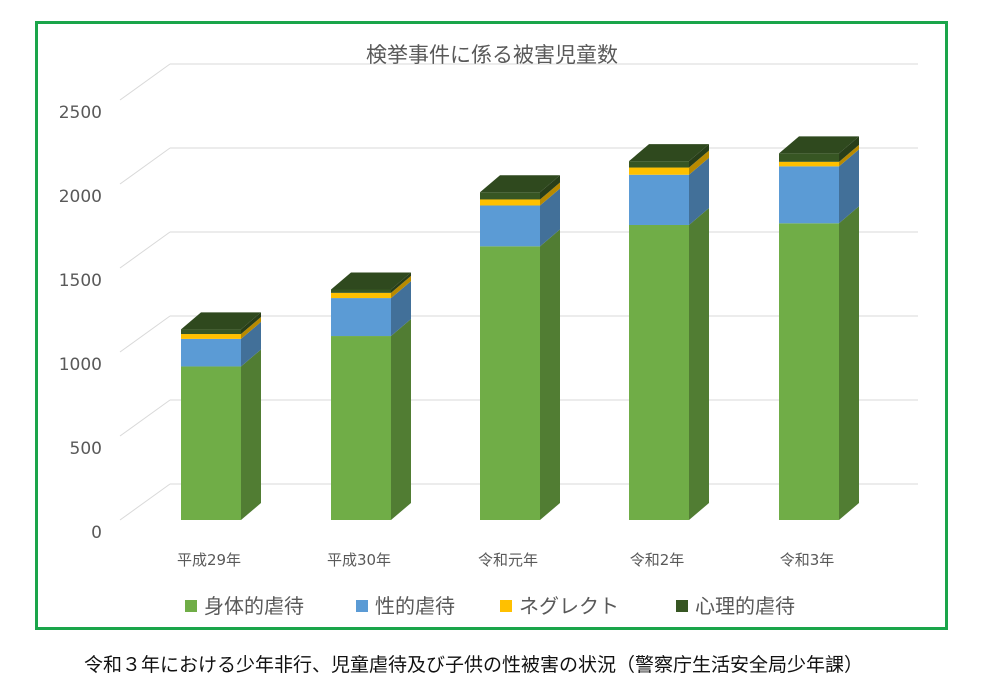 This screenshot has width=989, height=693. Describe the element at coordinates (807, 560) in the screenshot. I see `x-tick-label: 令和3年` at that location.